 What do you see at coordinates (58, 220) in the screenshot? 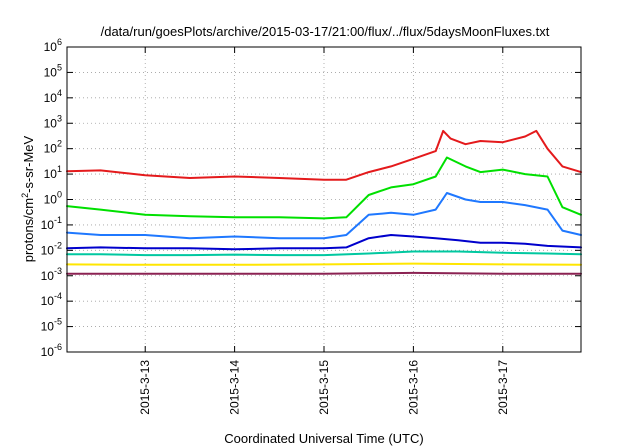
I see `y-tick-exponent: -1` at bounding box center [58, 220].